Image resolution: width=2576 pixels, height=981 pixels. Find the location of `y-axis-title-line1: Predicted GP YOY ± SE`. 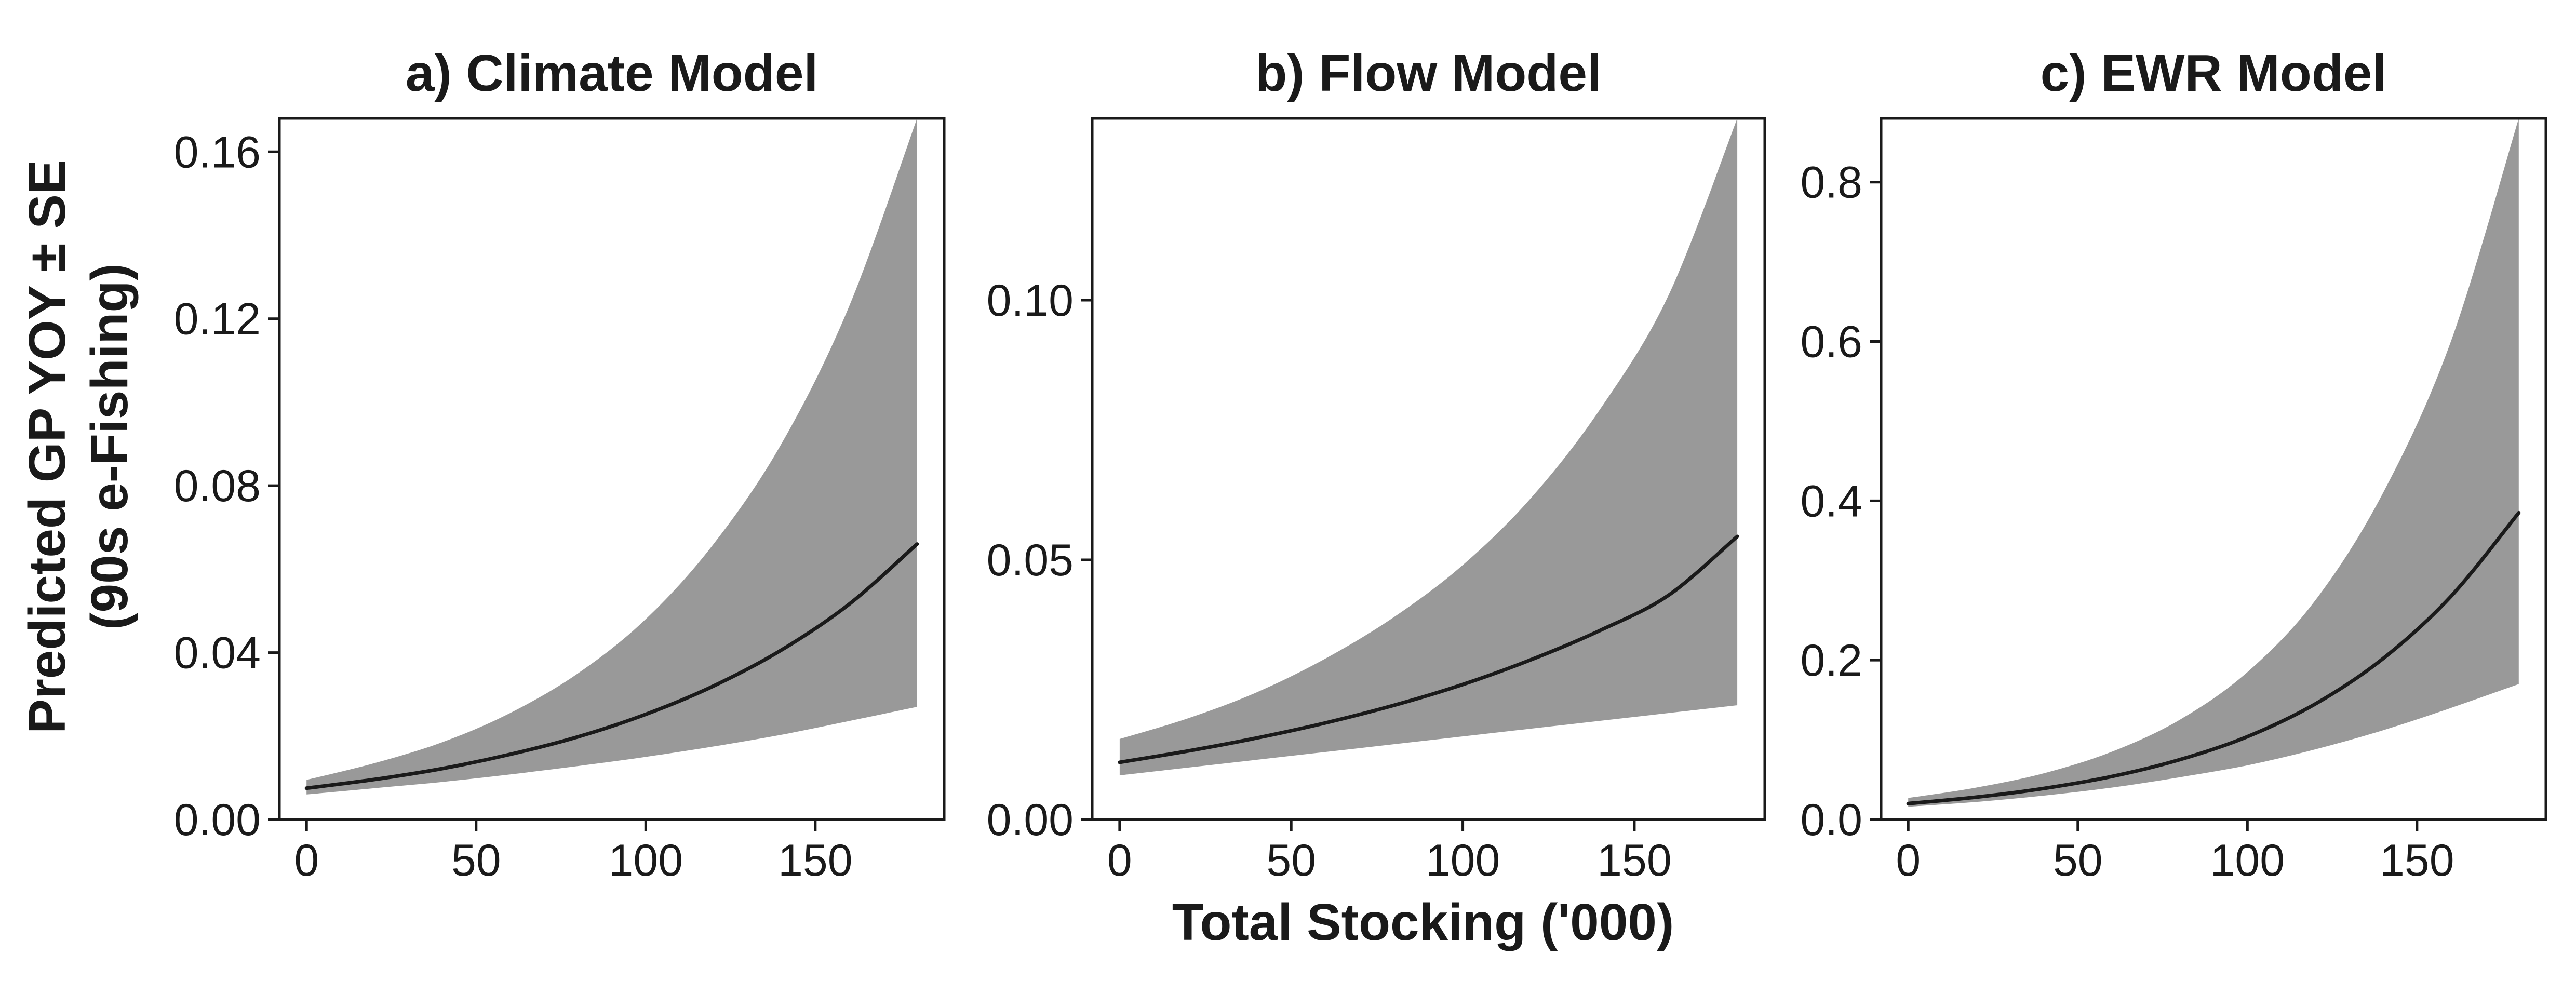

y-axis-title-line1: Predicted GP YOY ± SE is located at coordinates (47, 446).